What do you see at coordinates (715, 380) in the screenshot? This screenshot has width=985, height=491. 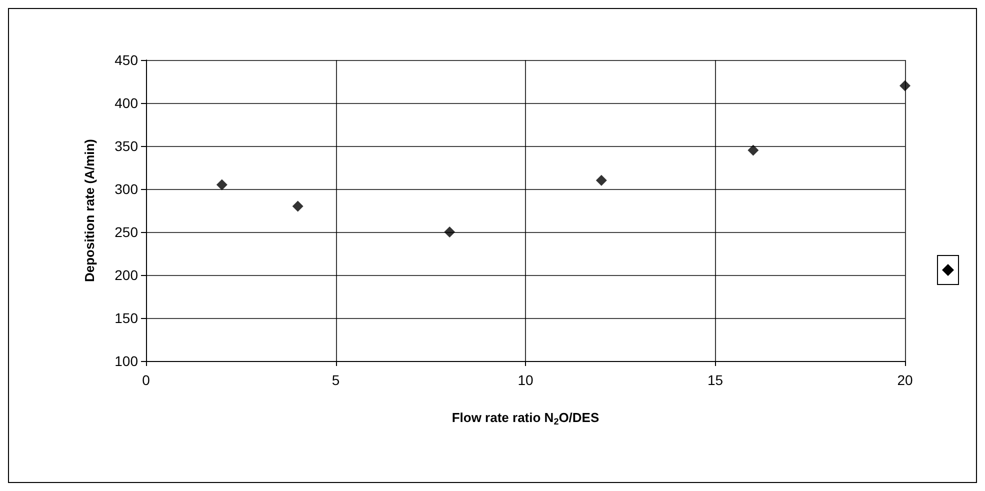 I see `x-tick-label: 15` at bounding box center [715, 380].